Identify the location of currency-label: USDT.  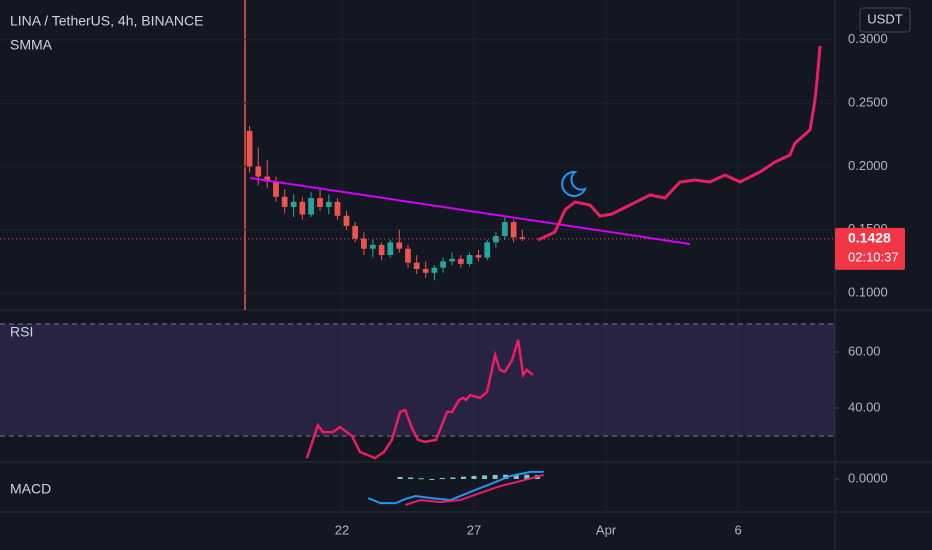
(884, 18).